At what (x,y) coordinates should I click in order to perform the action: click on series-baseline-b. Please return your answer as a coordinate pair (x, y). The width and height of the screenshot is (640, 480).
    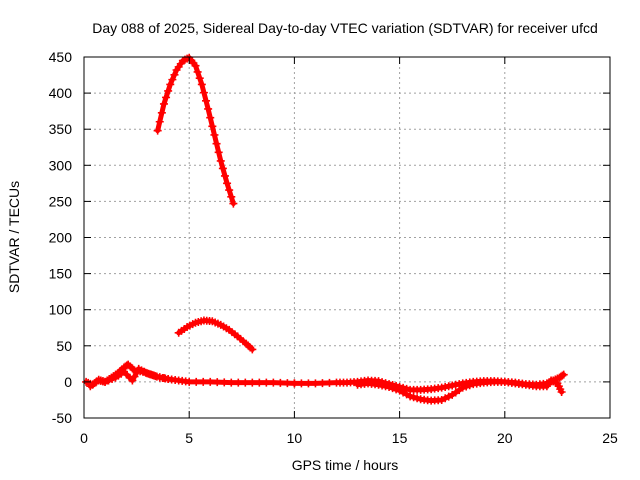
    Looking at the image, I should click on (129, 377).